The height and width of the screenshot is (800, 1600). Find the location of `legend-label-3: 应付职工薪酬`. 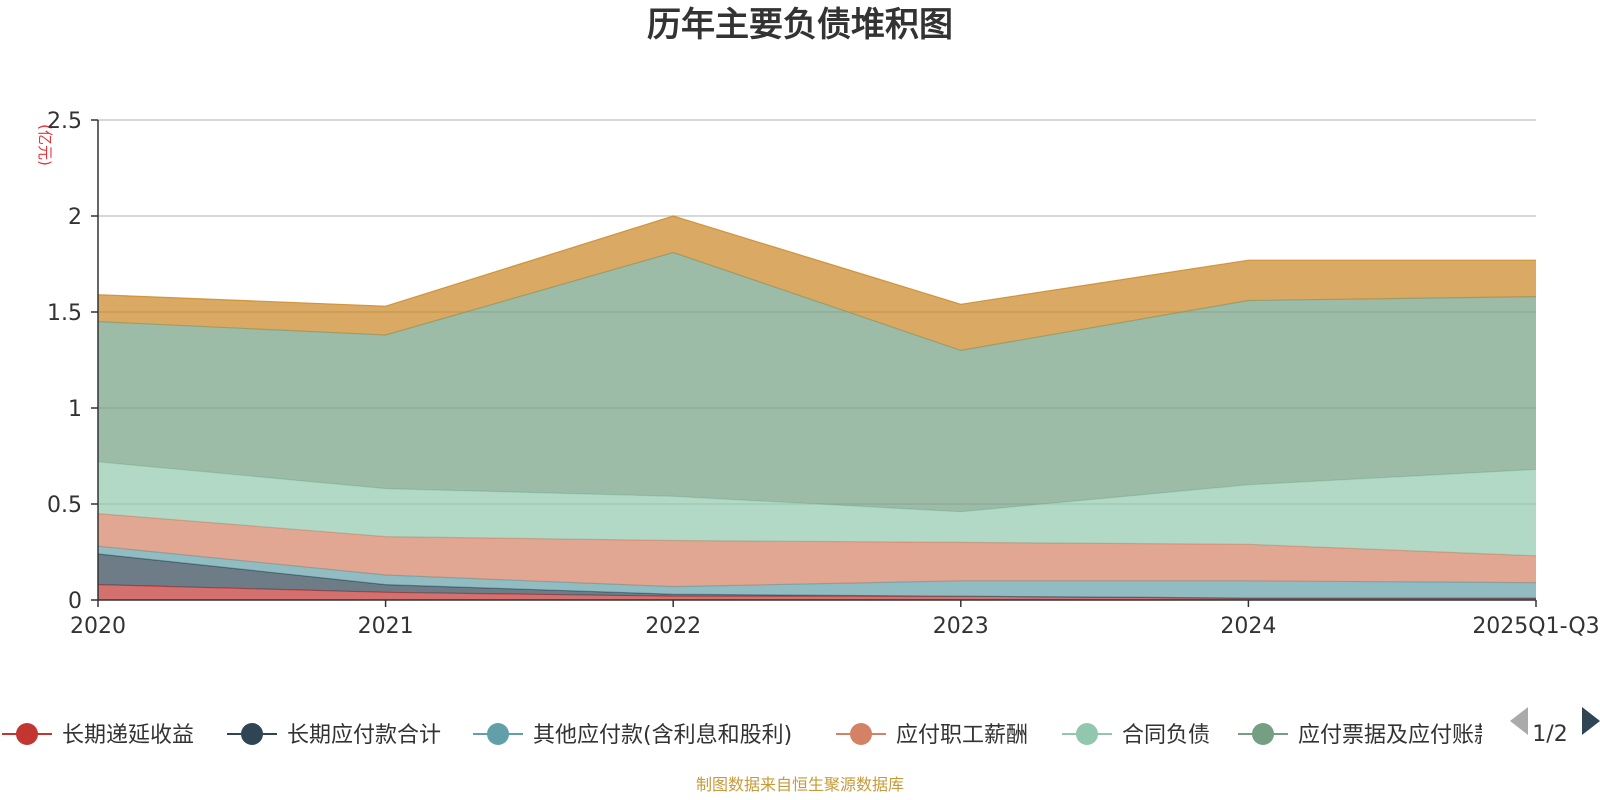

legend-label-3: 应付职工薪酬 is located at coordinates (962, 735).